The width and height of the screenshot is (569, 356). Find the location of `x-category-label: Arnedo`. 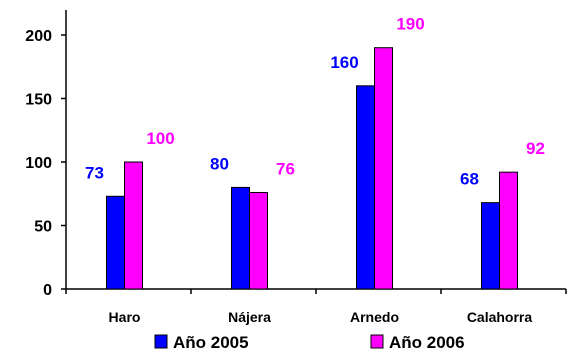

x-category-label: Arnedo is located at coordinates (374, 317).